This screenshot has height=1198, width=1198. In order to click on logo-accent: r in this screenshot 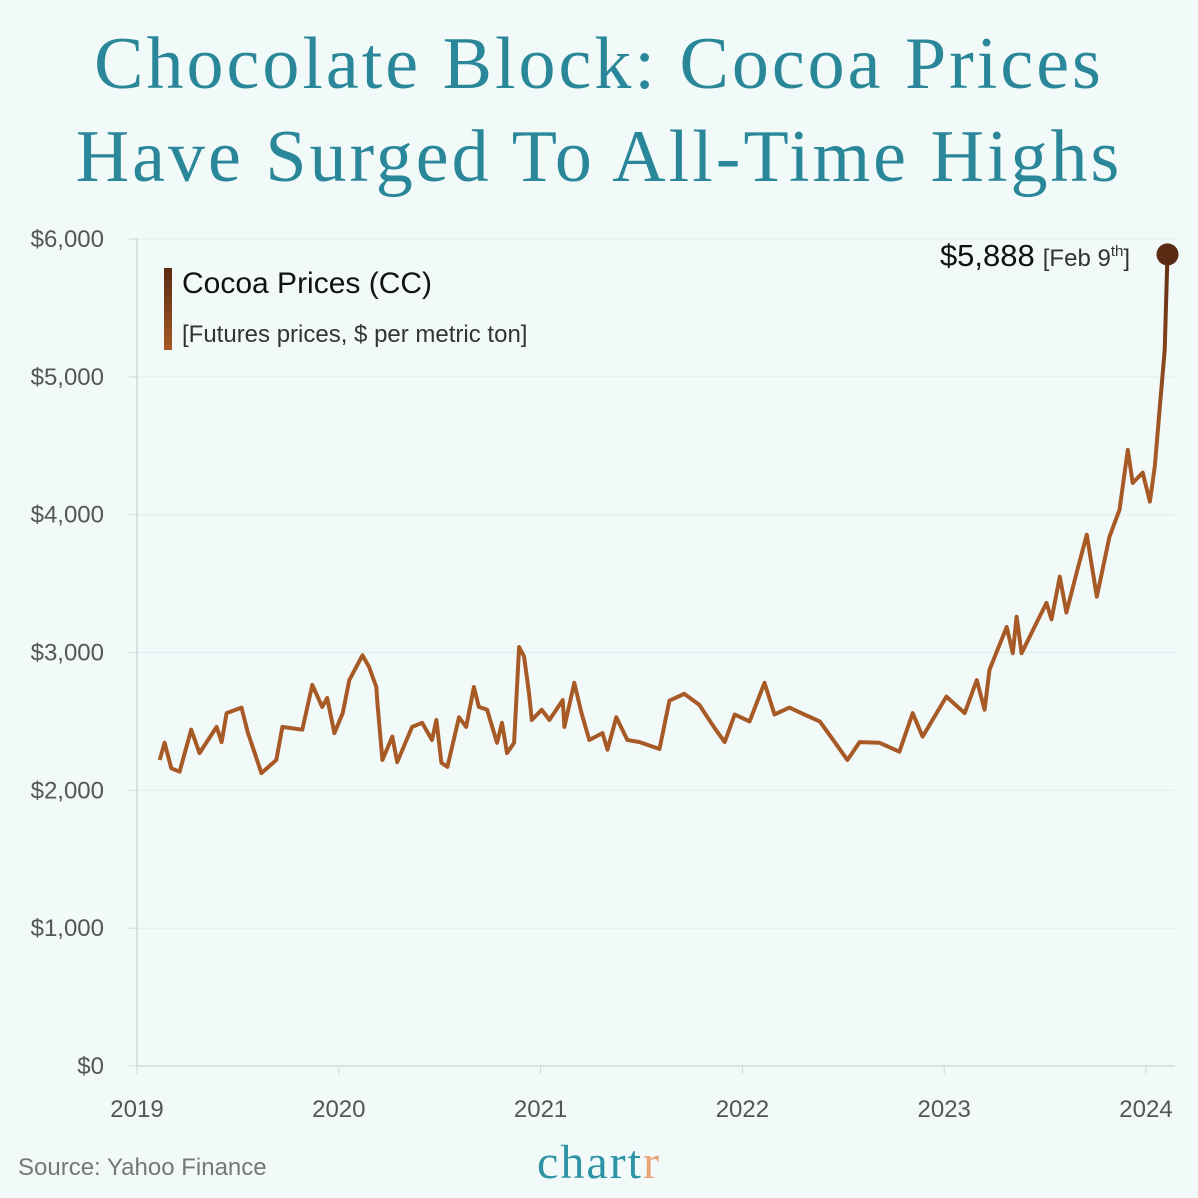, I will do `click(652, 1162)`.